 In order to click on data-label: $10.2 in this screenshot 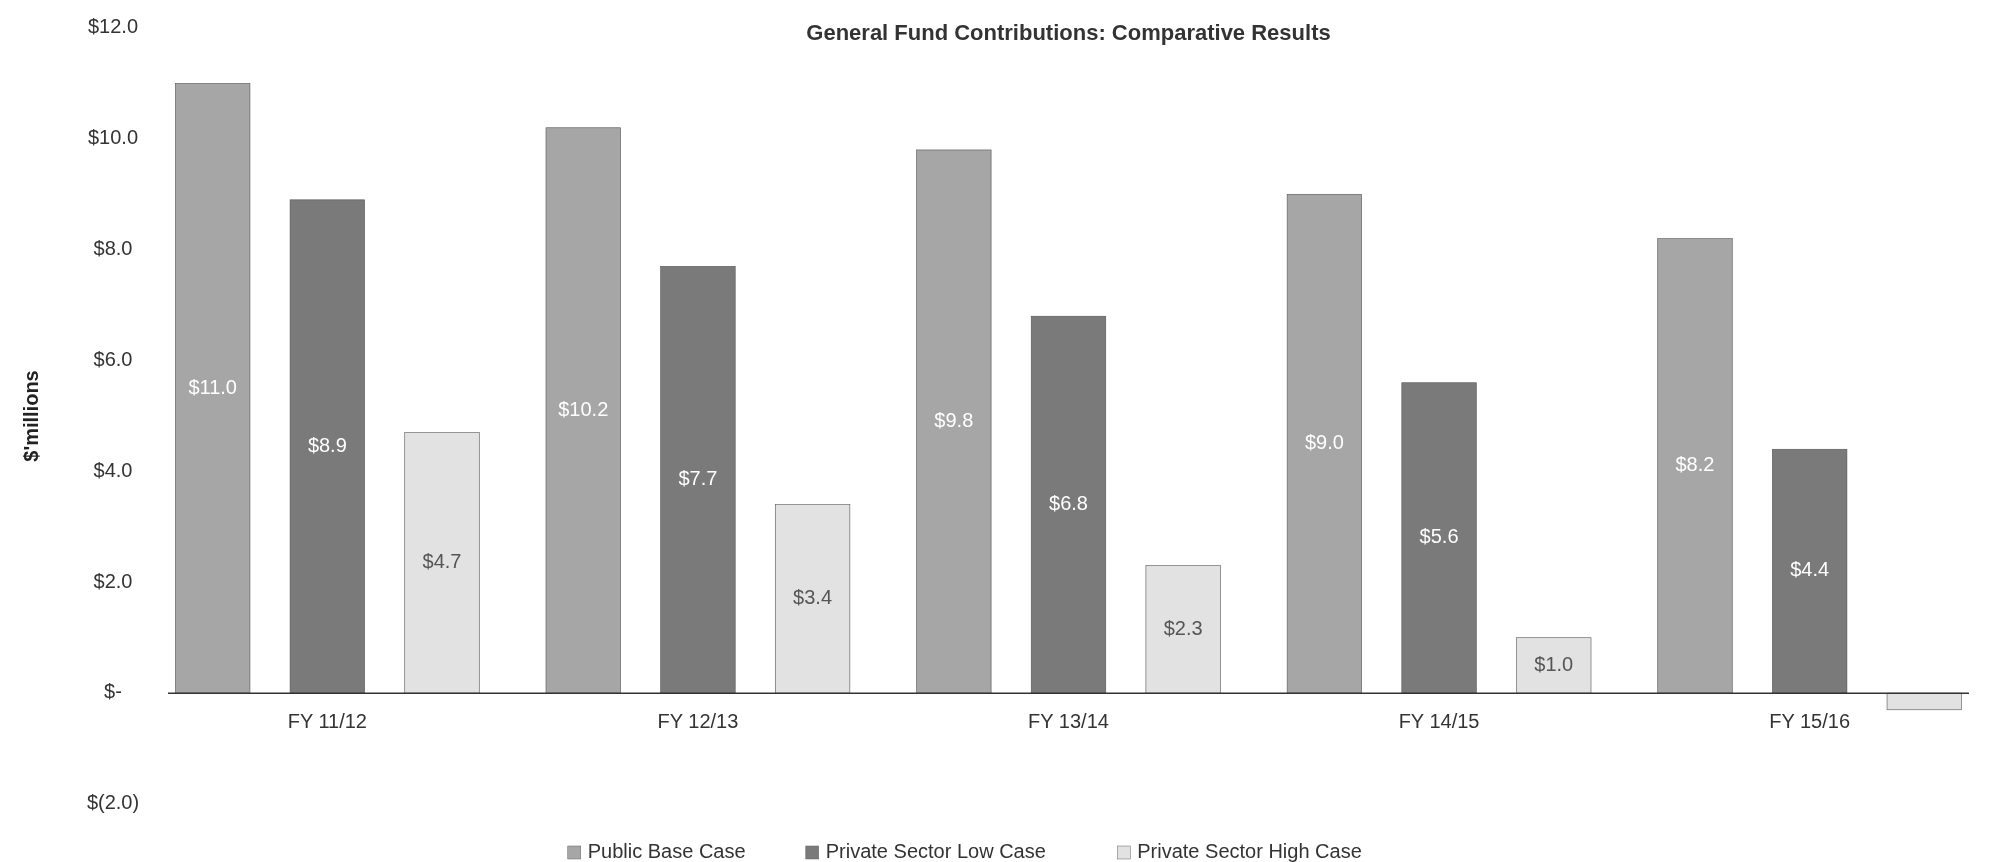, I will do `click(583, 408)`.